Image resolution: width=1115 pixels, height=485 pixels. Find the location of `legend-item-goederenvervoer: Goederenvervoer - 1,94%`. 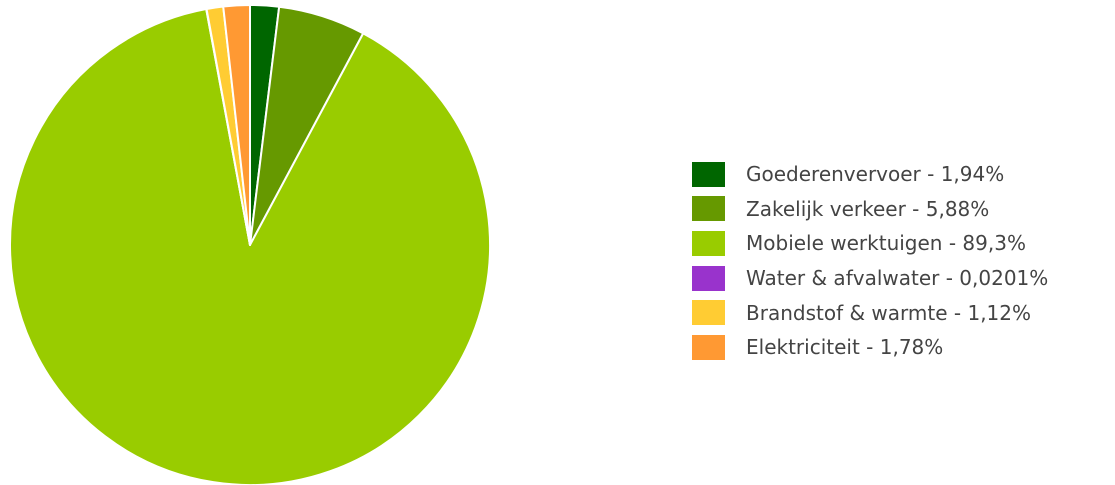

legend-item-goederenvervoer: Goederenvervoer - 1,94% is located at coordinates (870, 174).